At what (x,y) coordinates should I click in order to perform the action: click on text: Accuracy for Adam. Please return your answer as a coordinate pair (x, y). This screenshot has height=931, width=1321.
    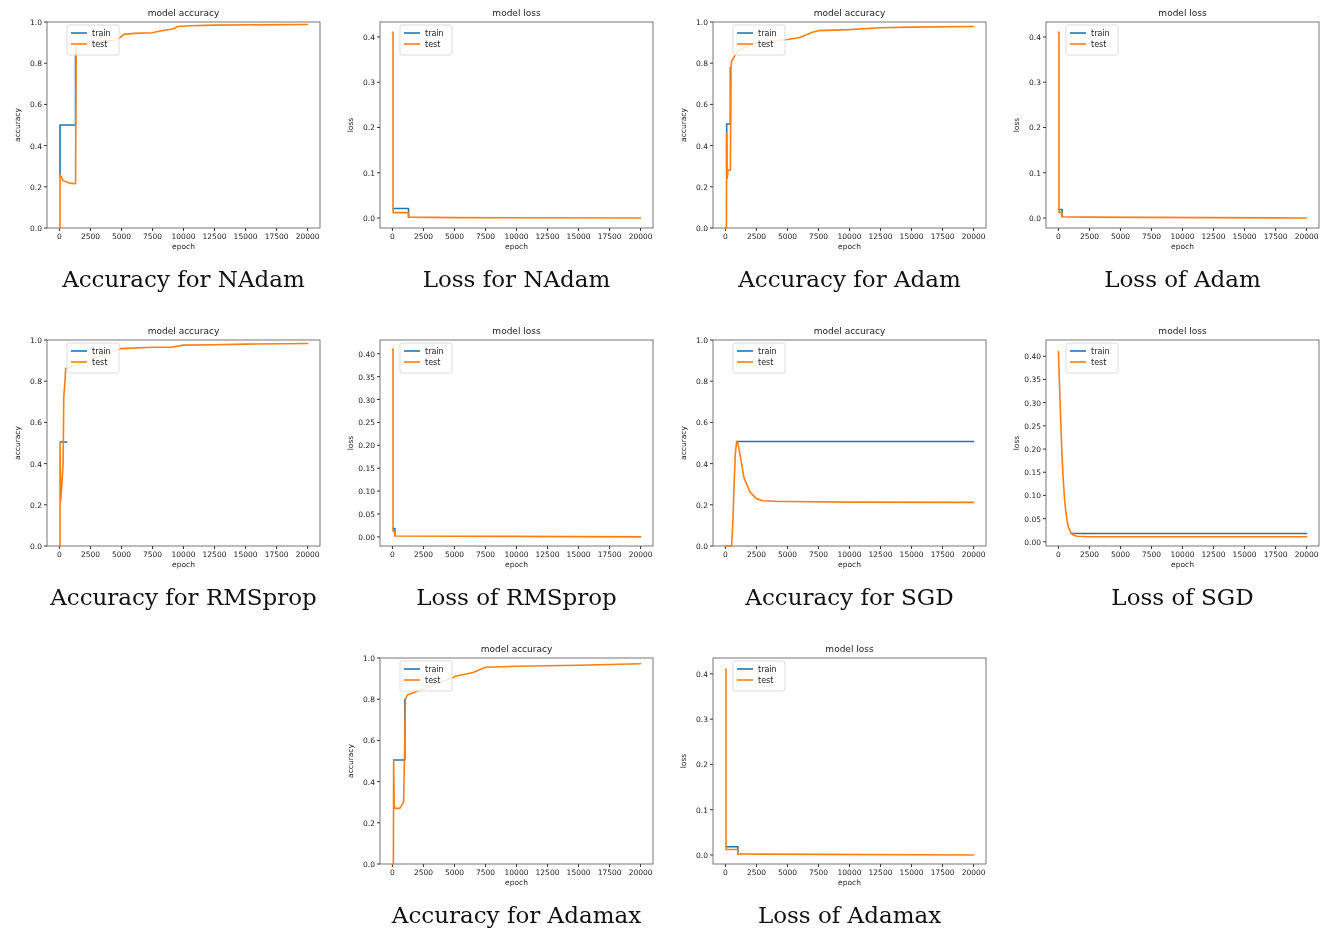
    Looking at the image, I should click on (849, 279).